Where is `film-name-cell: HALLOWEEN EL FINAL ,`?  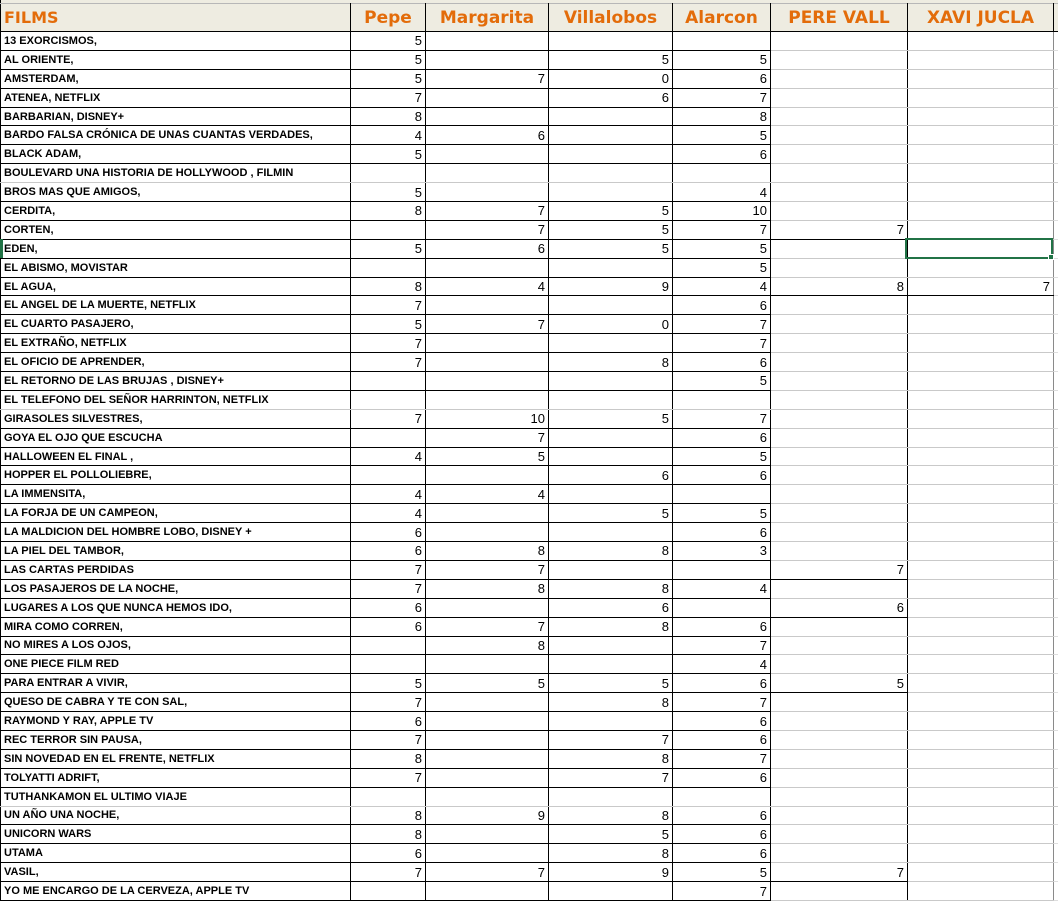 film-name-cell: HALLOWEEN EL FINAL , is located at coordinates (175, 457).